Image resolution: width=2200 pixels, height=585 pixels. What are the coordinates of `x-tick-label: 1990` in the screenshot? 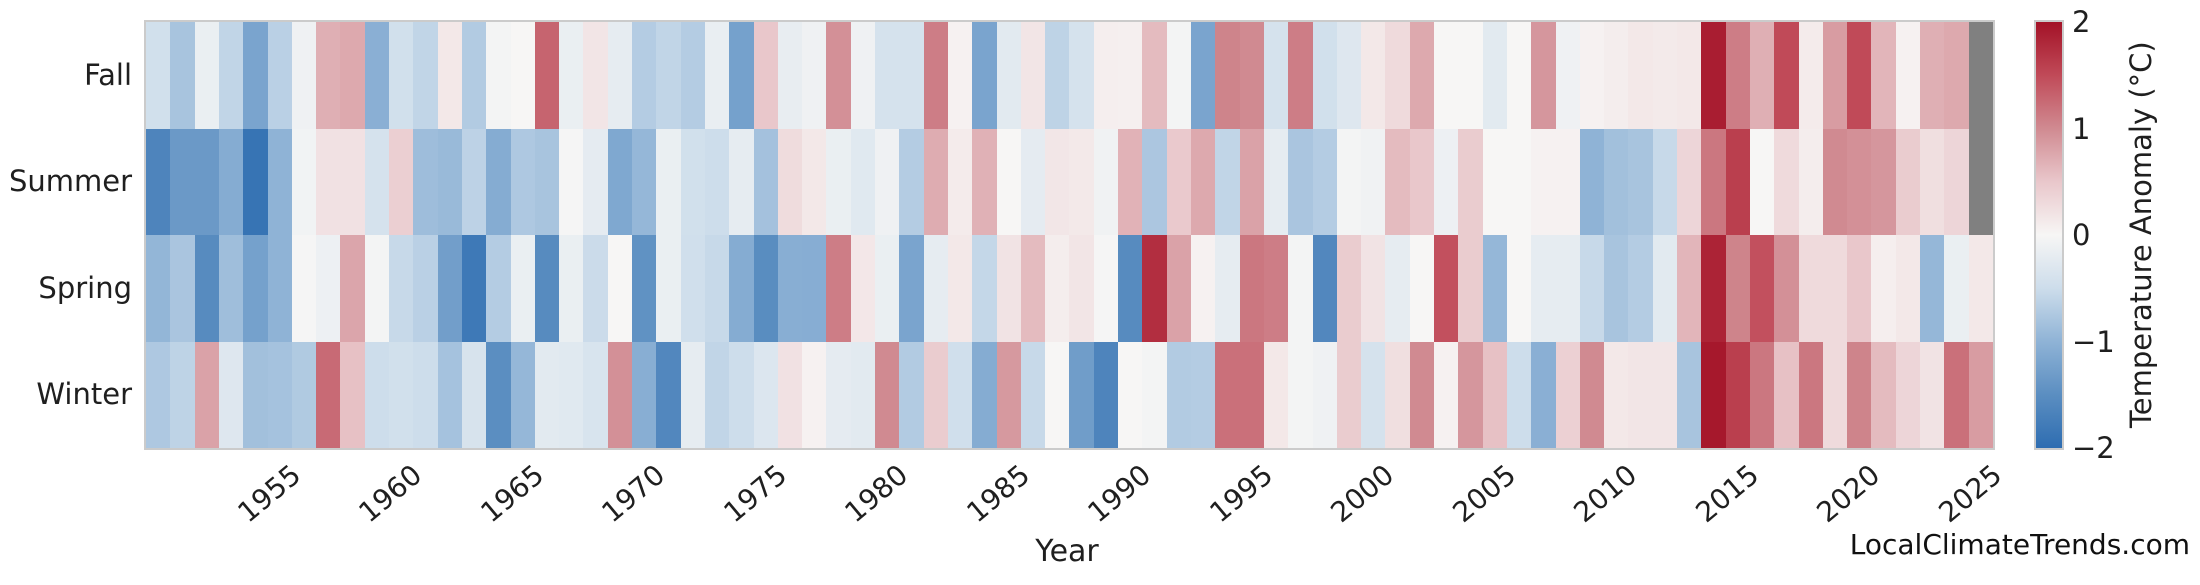 It's located at (1119, 494).